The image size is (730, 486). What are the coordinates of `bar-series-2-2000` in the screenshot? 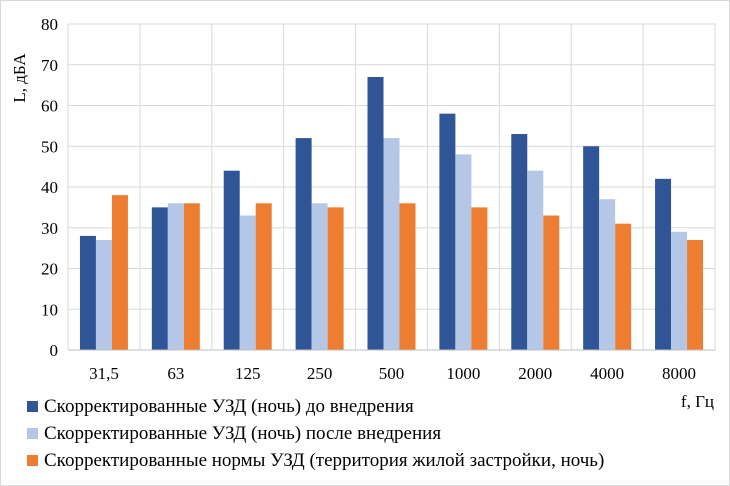 It's located at (535, 260).